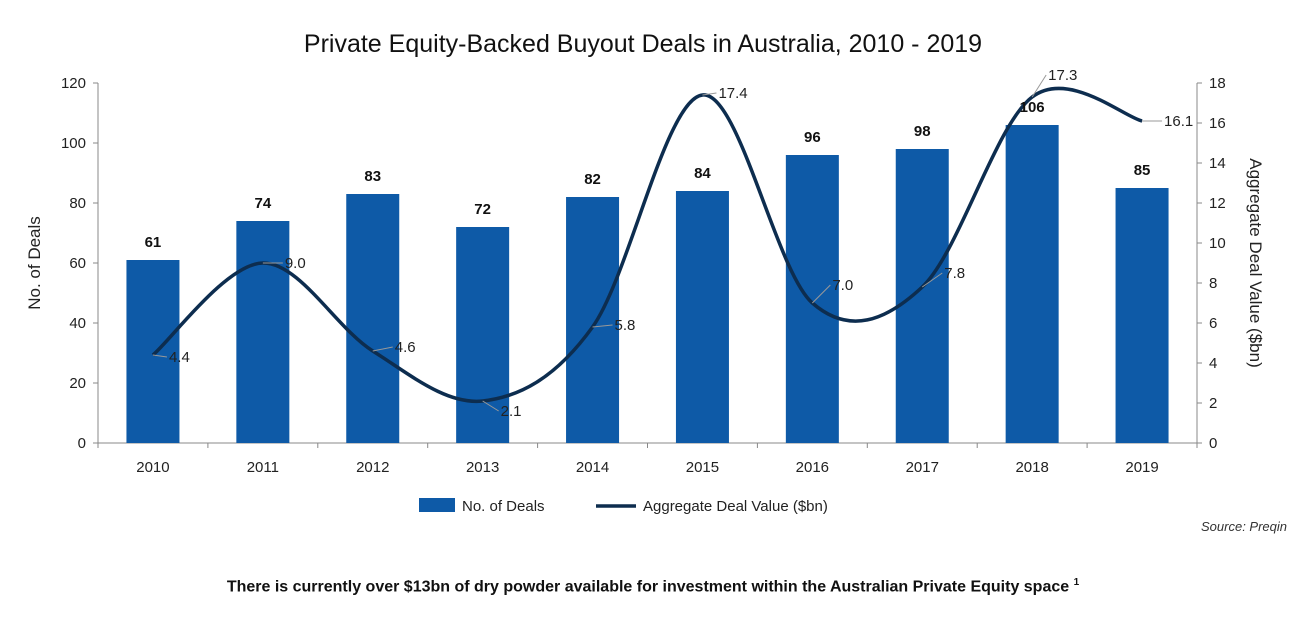 This screenshot has height=620, width=1306. I want to click on x-tick-label: 2013, so click(482, 467).